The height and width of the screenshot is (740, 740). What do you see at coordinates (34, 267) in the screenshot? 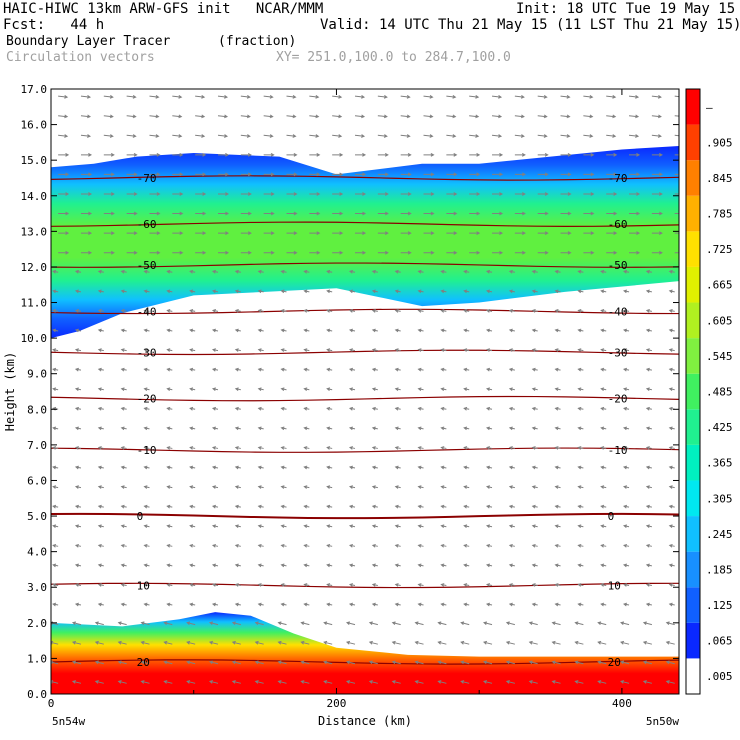
I see `y-tick-label: 12.0` at bounding box center [34, 267].